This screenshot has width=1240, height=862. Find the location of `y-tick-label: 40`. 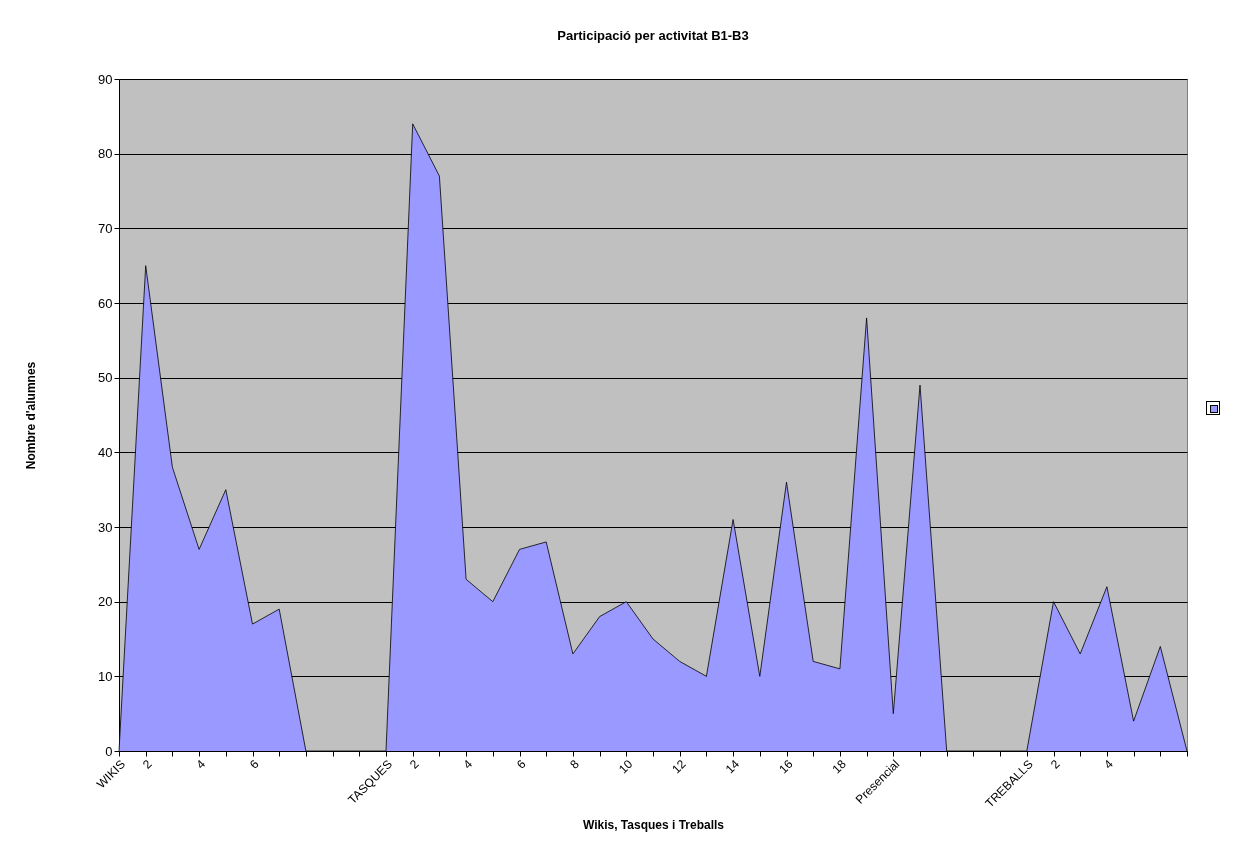

y-tick-label: 40 is located at coordinates (105, 452).